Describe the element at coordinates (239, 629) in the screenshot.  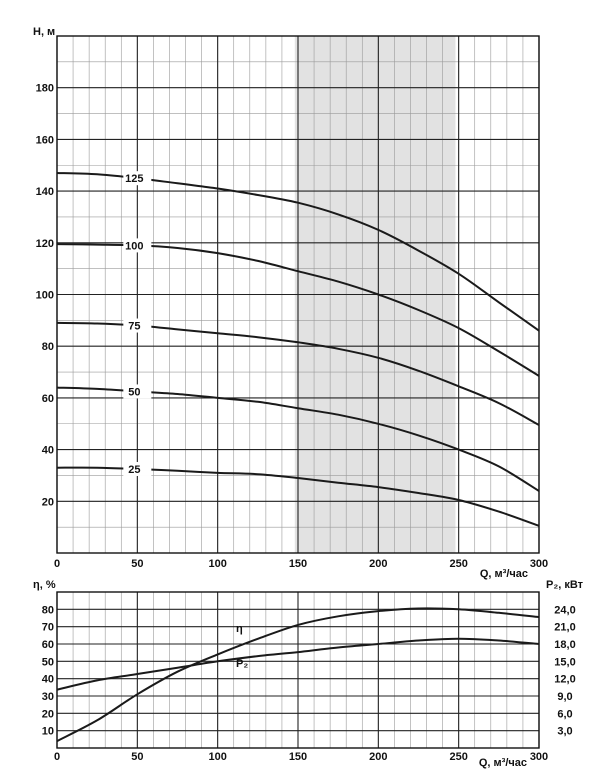
I see `efficiency-curve-label: η` at that location.